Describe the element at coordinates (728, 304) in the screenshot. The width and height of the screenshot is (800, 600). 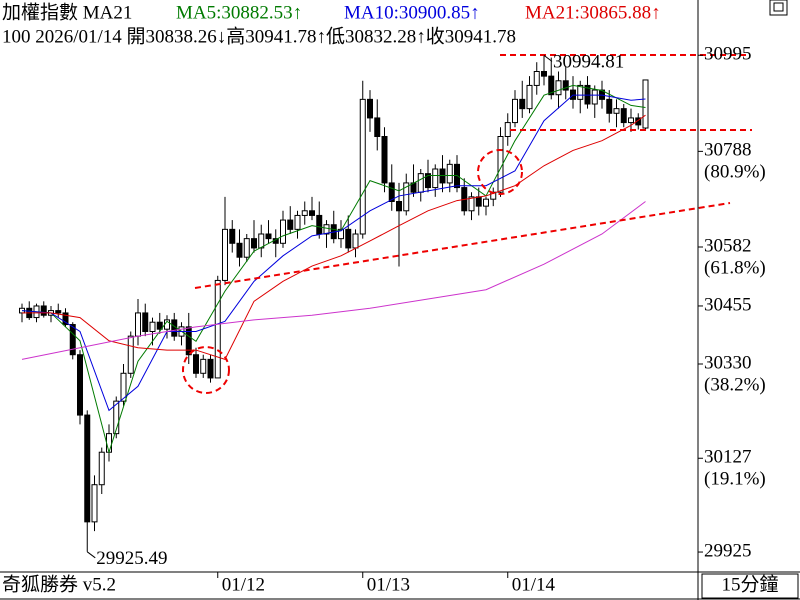
I see `y-tick-label: 30455` at that location.